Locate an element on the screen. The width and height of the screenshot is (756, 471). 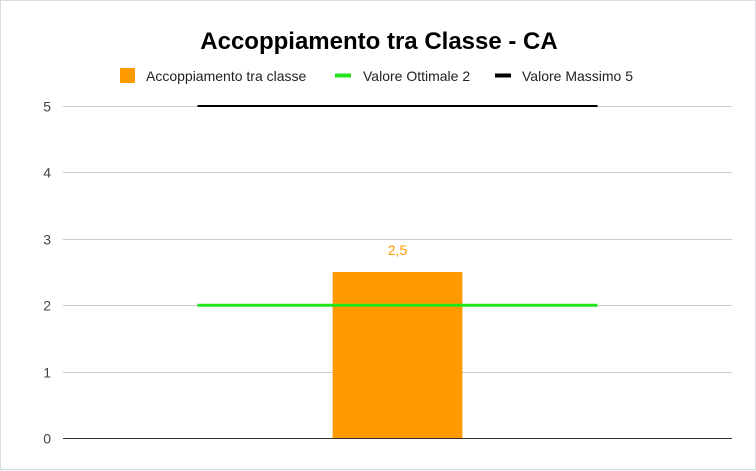
legend-item-max: Valore Massimo 5 is located at coordinates (564, 76).